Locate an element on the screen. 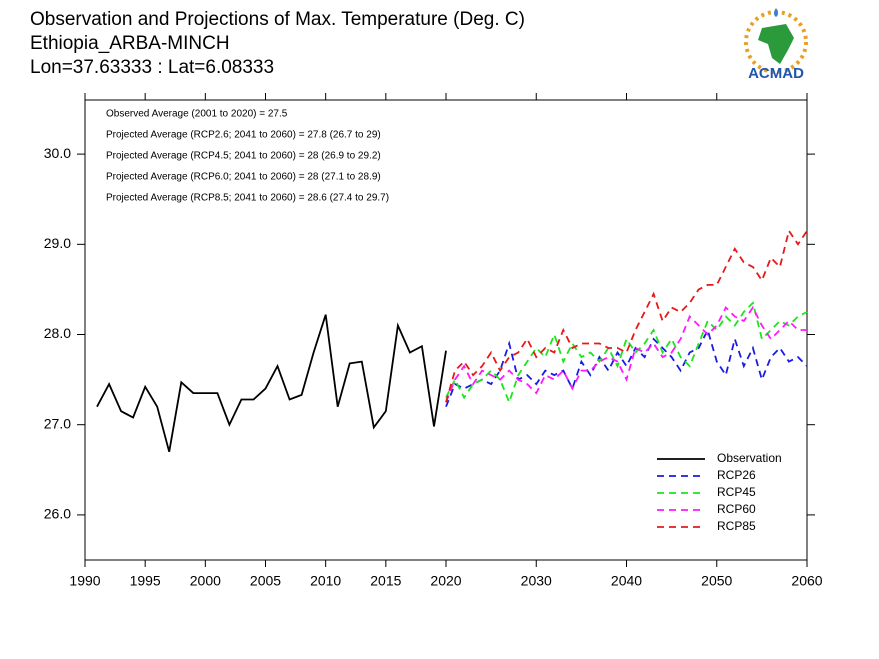 The width and height of the screenshot is (879, 659). y-tick-label: 28.0 is located at coordinates (57, 333).